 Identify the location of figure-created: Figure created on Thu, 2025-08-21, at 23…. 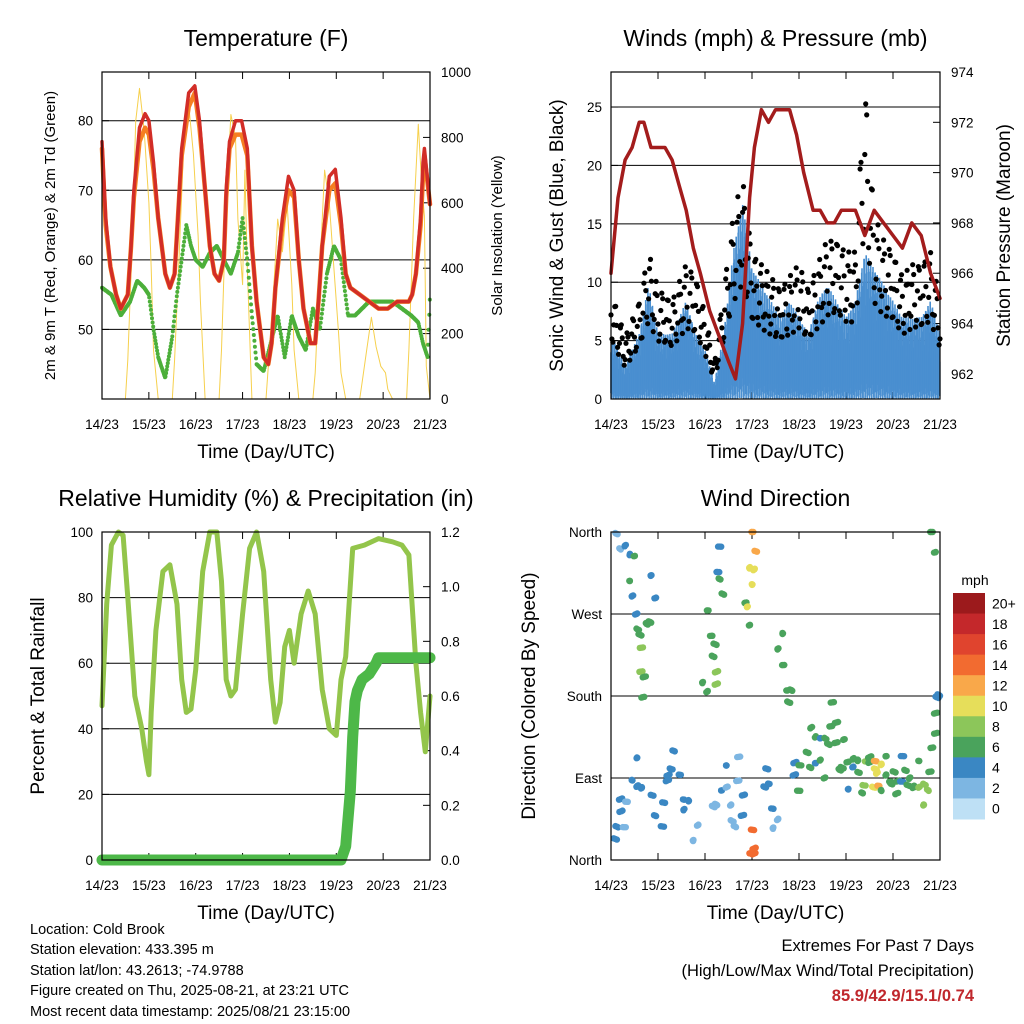
(189, 991).